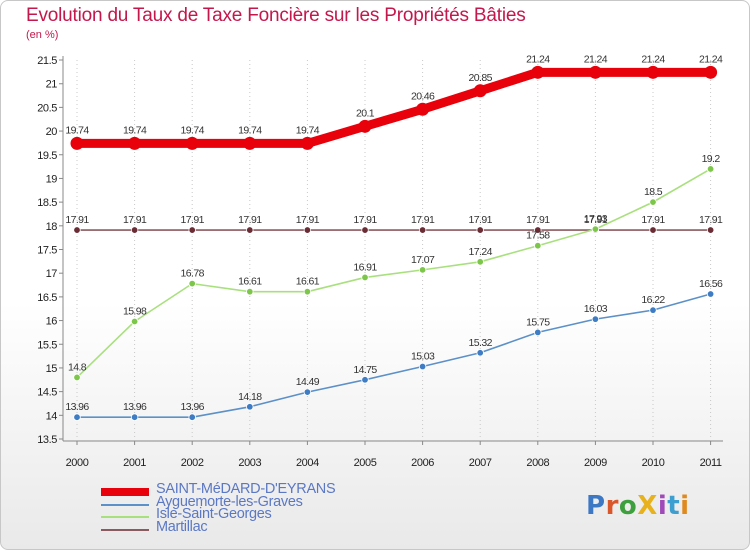 The height and width of the screenshot is (550, 750). What do you see at coordinates (422, 463) in the screenshot?
I see `x-tick-label: 2006` at bounding box center [422, 463].